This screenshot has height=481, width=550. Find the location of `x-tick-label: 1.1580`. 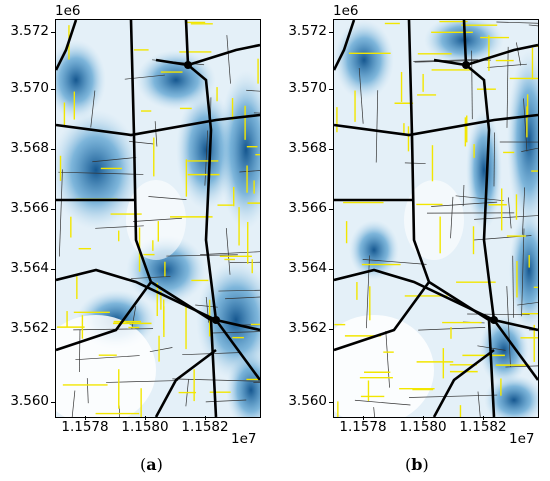

x-tick-label: 1.1580 is located at coordinates (145, 427).